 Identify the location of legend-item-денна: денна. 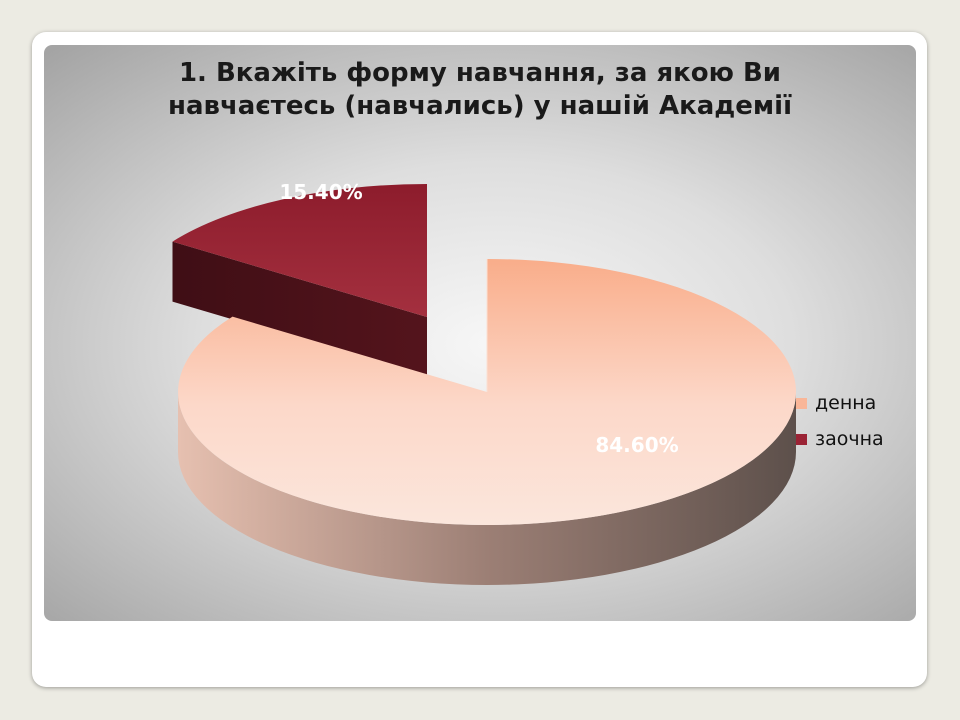
(840, 403).